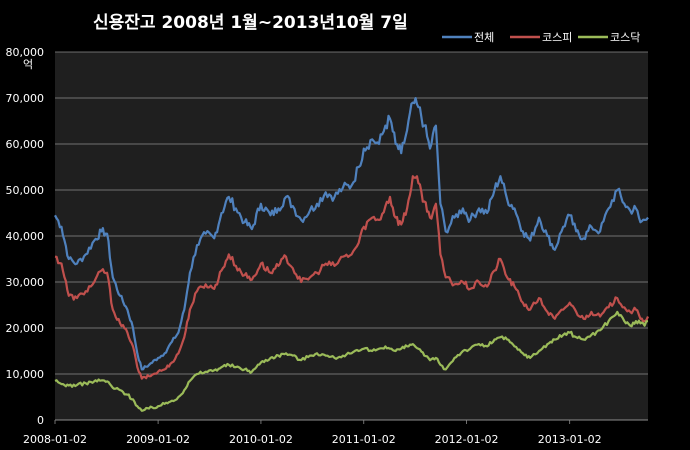 The height and width of the screenshot is (450, 690). Describe the element at coordinates (25, 282) in the screenshot. I see `y-tick-label: 30,000` at that location.